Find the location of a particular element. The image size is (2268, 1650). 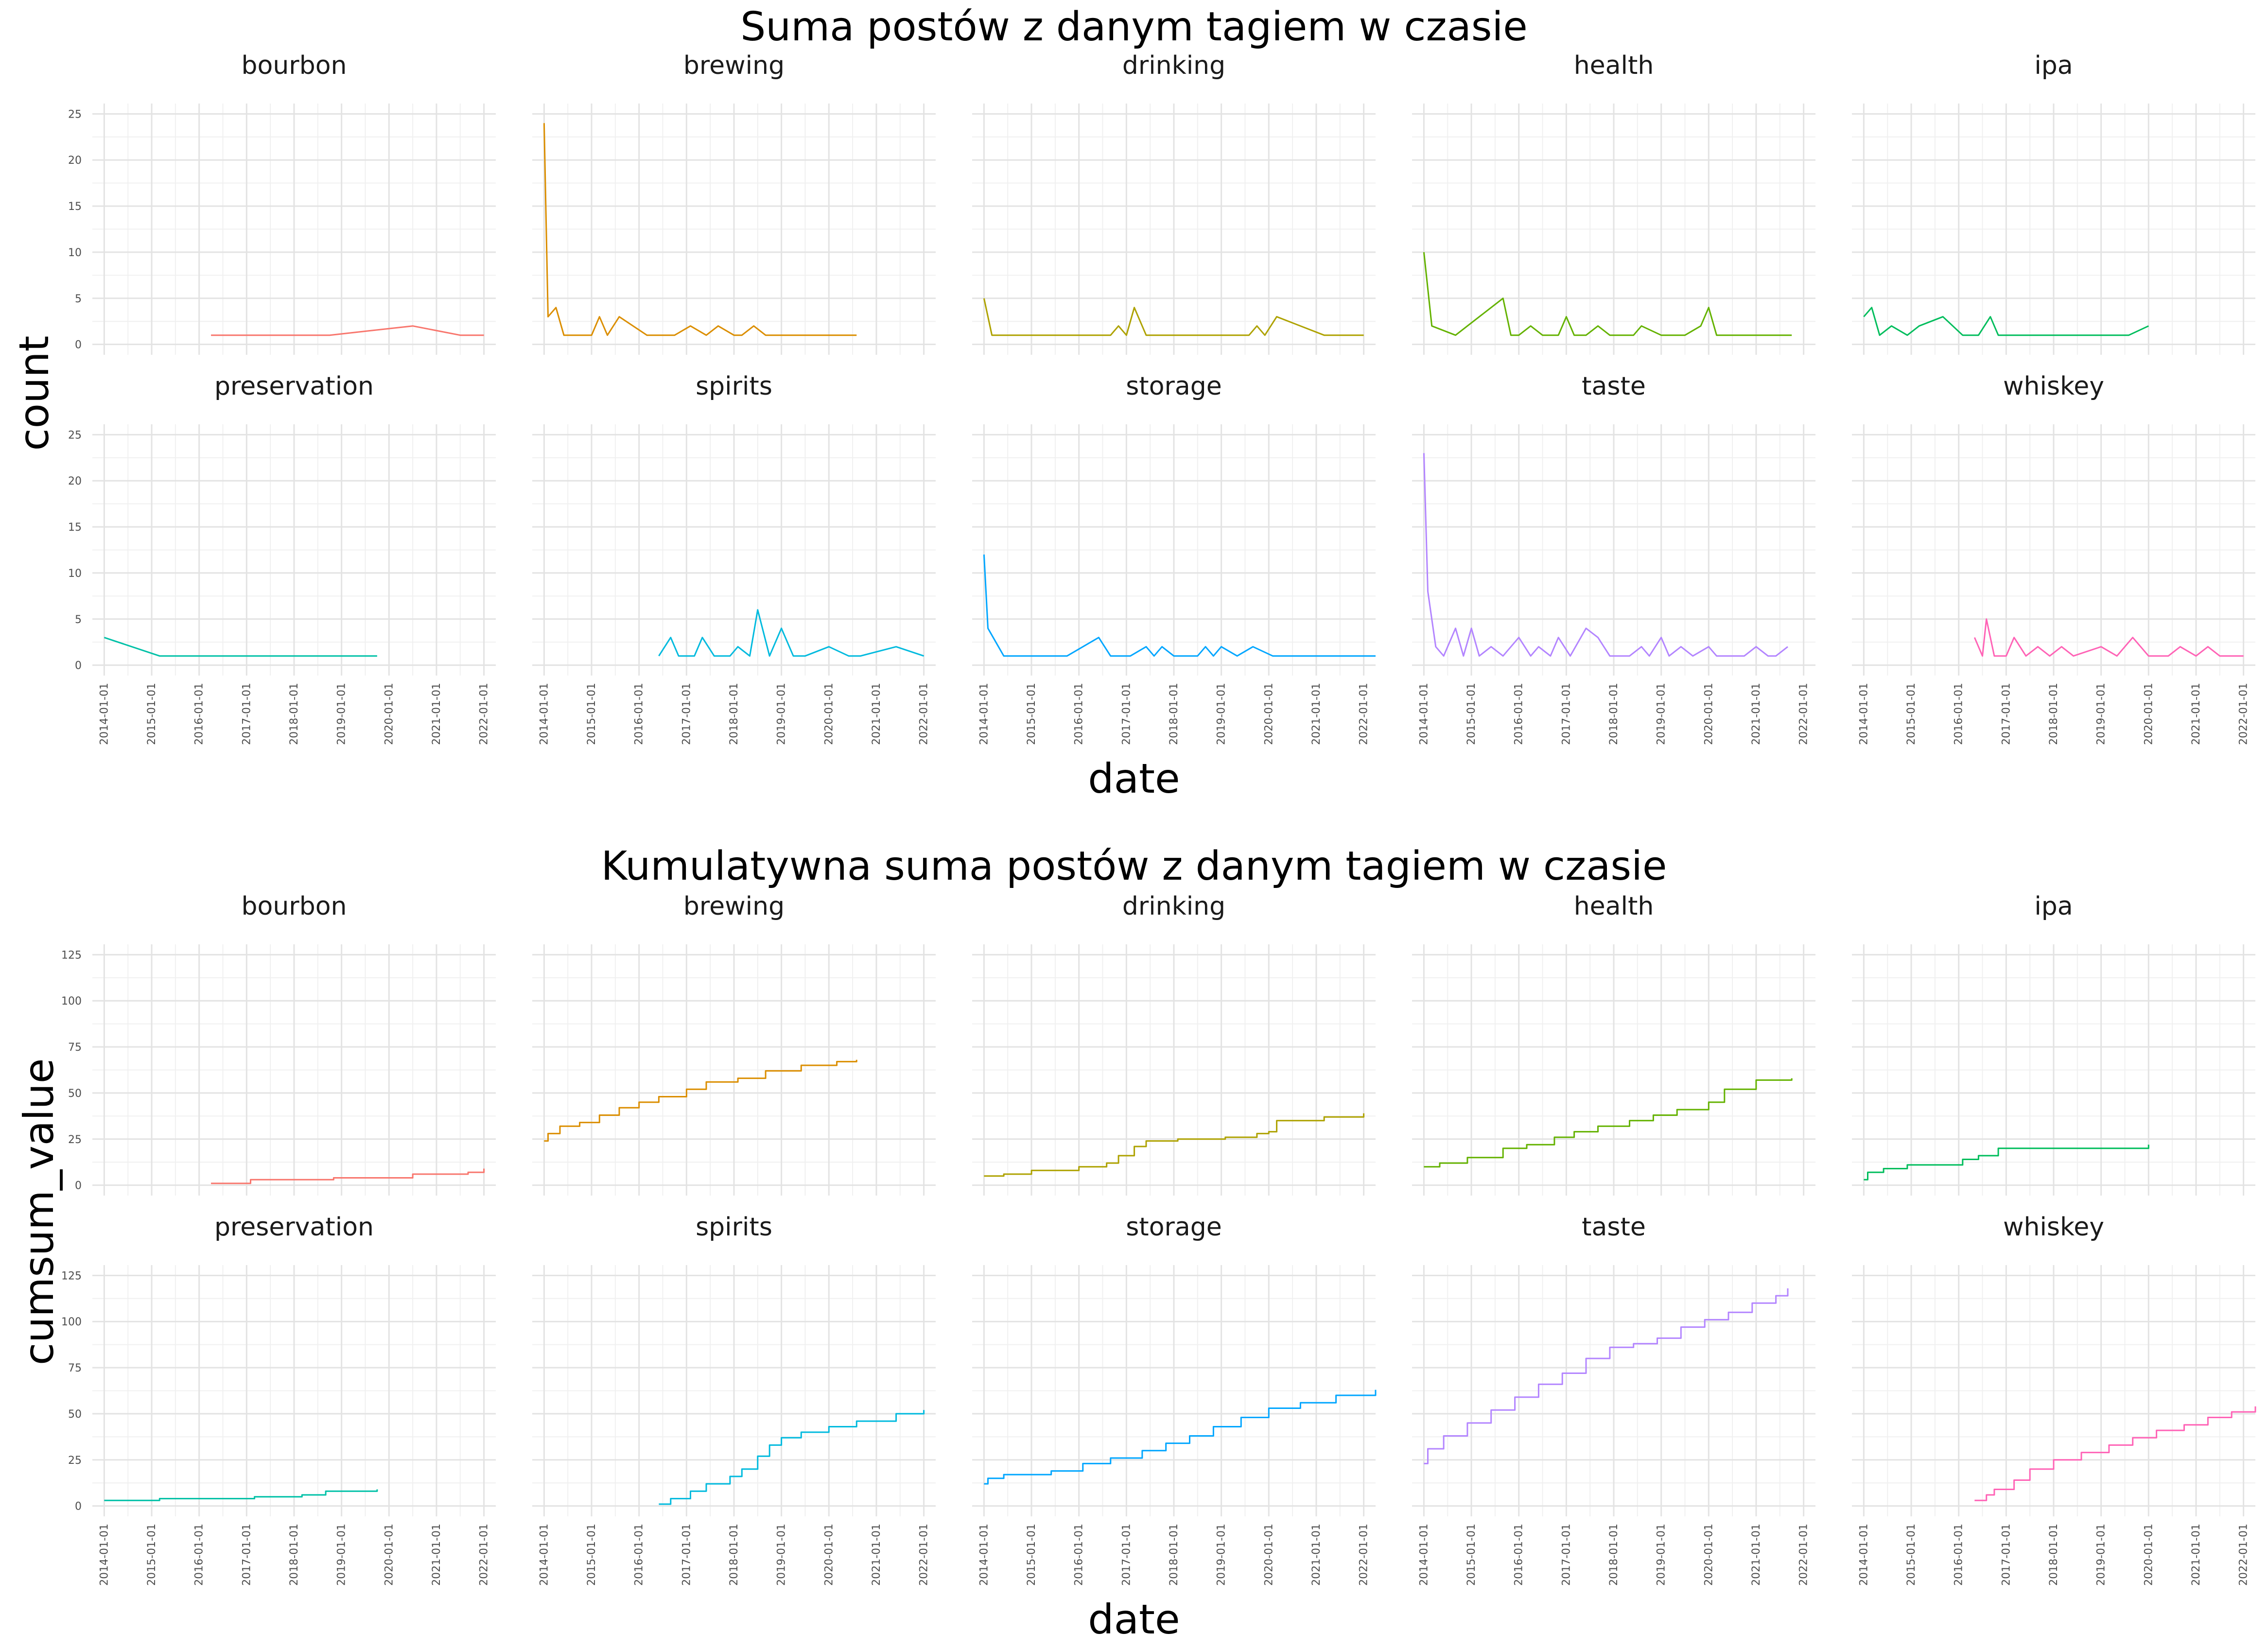

facet-label-ipa: ipa is located at coordinates (2054, 906).